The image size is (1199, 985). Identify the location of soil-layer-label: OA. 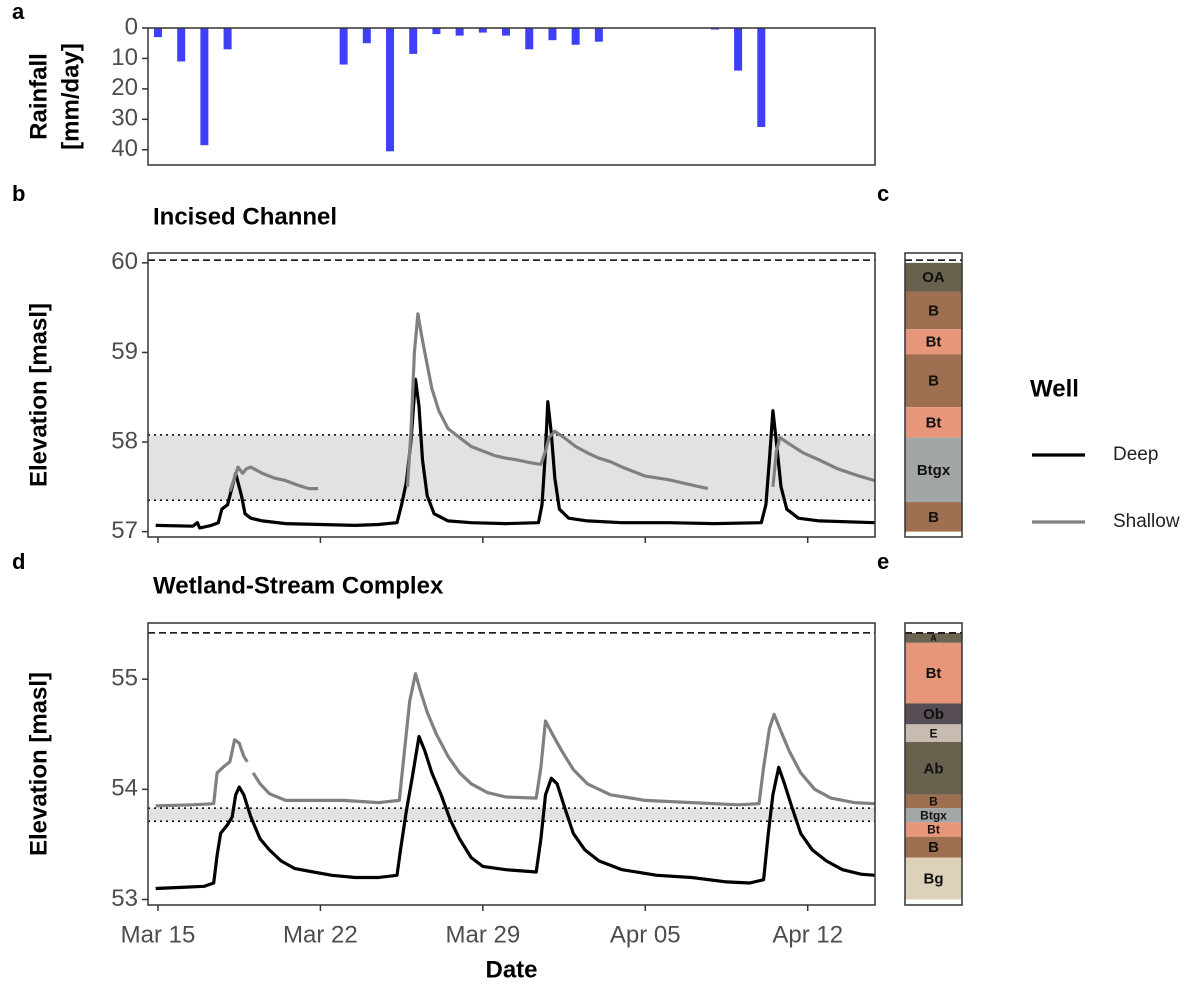
(933, 277).